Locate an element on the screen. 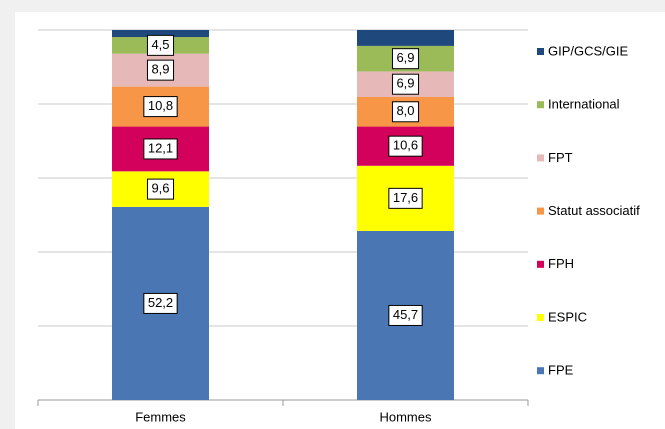 Image resolution: width=665 pixels, height=429 pixels. value-label: 4,5 is located at coordinates (160, 44).